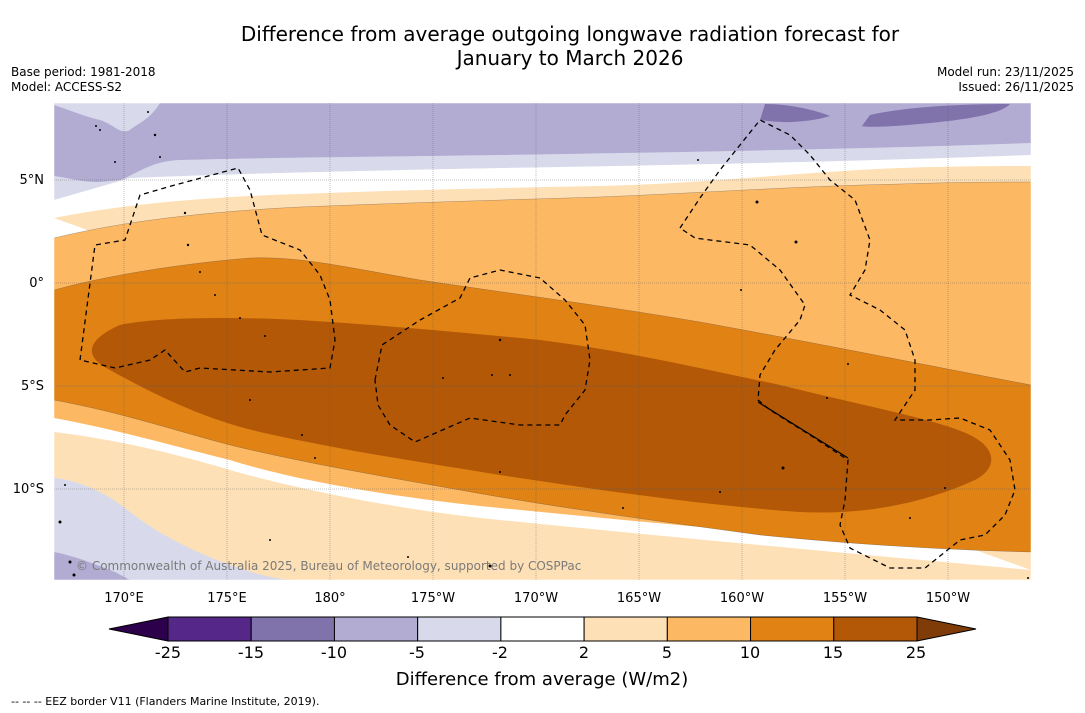 This screenshot has width=1085, height=713. Describe the element at coordinates (946, 629) in the screenshot. I see `colorbar-over-extend` at that location.